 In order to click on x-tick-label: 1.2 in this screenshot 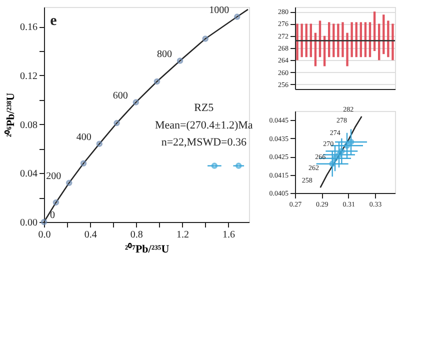, I will do `click(182, 235)`.